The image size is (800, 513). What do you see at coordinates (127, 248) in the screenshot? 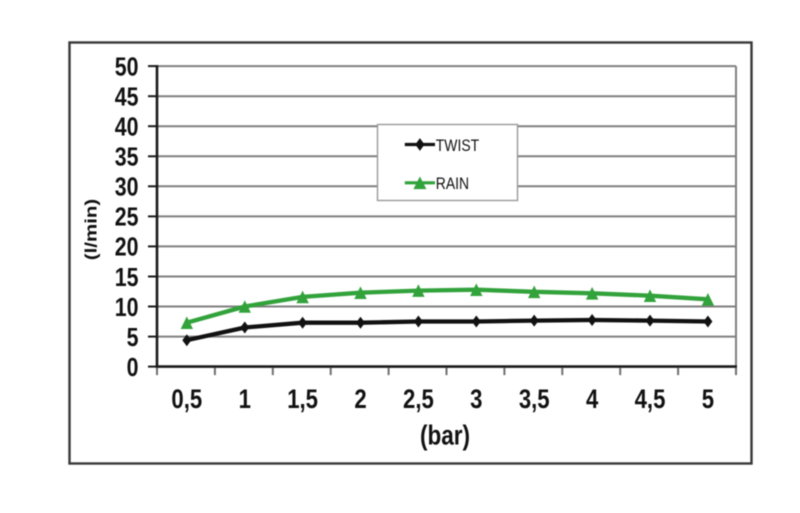
I see `svg-text: 20` at bounding box center [127, 248].